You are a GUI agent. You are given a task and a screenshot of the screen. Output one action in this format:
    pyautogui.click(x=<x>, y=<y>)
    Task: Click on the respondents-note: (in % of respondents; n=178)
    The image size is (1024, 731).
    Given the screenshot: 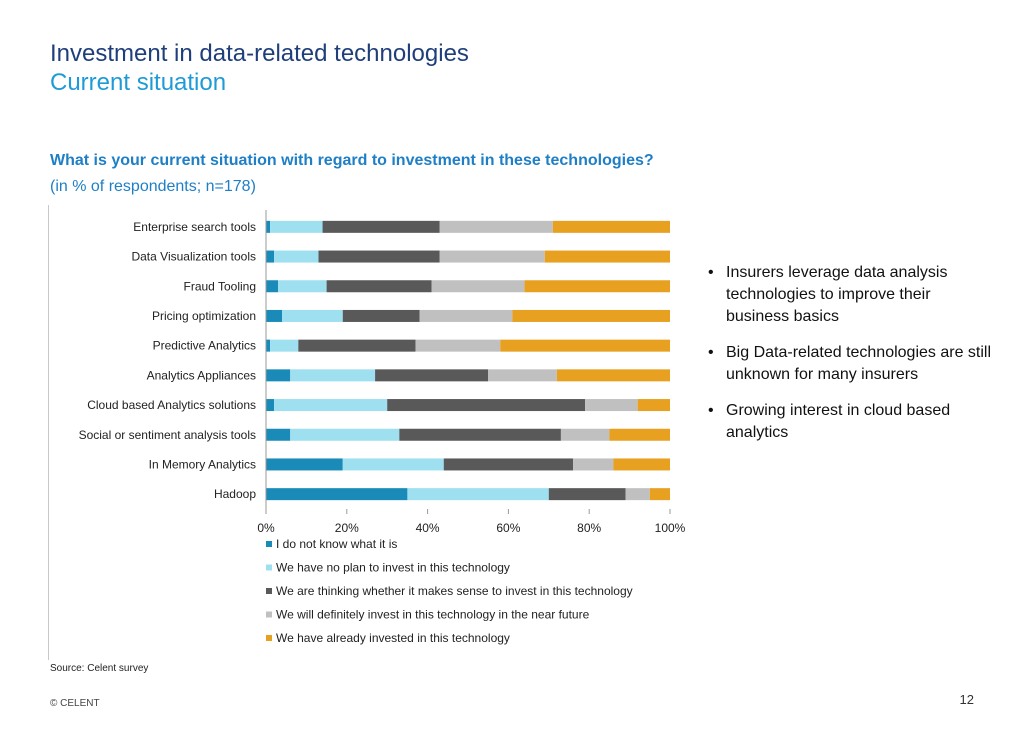 What is the action you would take?
    pyautogui.click(x=153, y=186)
    